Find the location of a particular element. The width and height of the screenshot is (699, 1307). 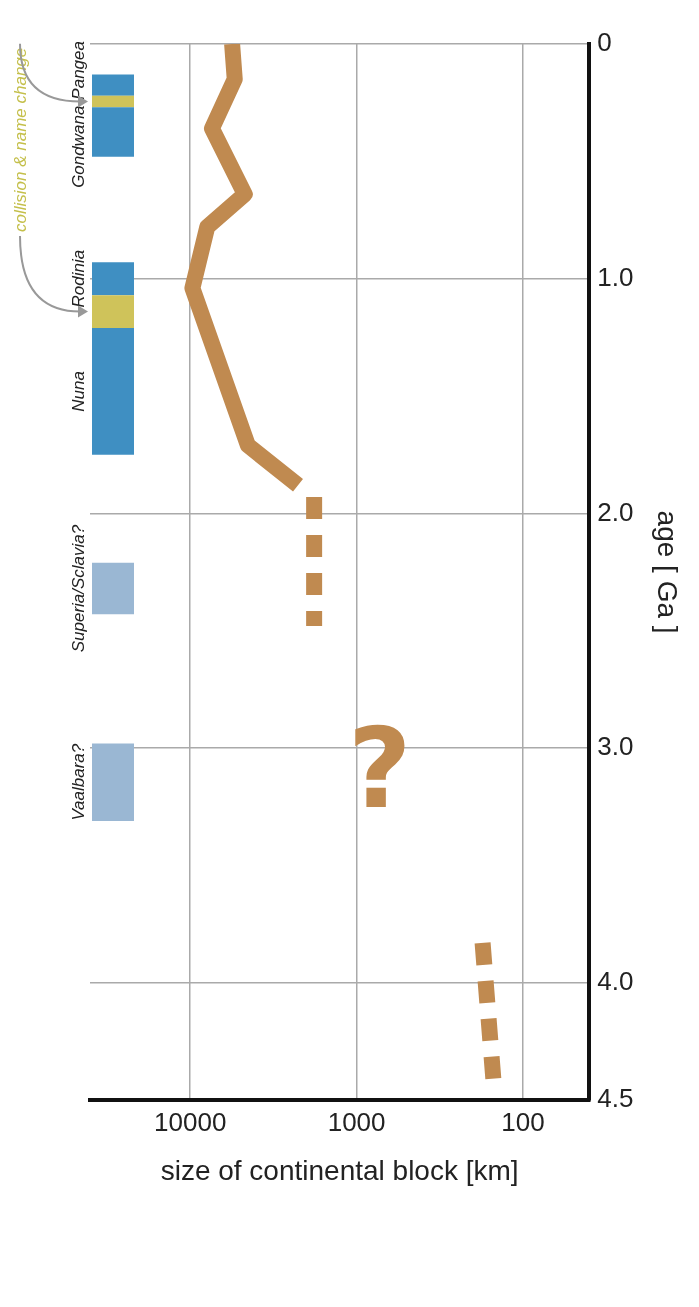

y-tick-label: 4.0 is located at coordinates (615, 981).